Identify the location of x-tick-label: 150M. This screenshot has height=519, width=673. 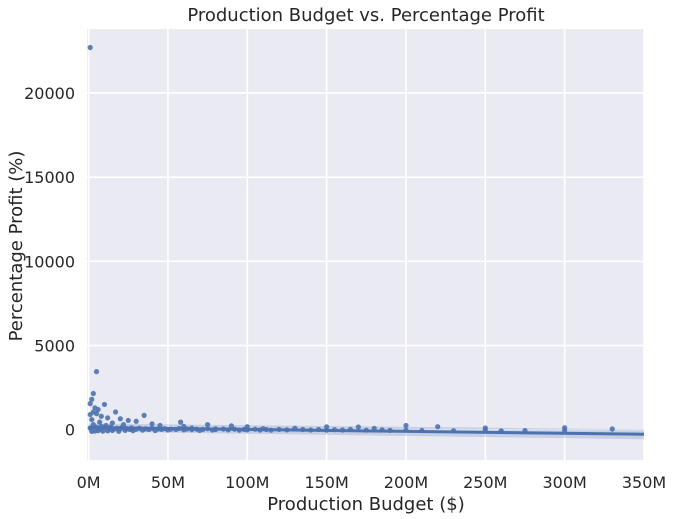
(326, 482).